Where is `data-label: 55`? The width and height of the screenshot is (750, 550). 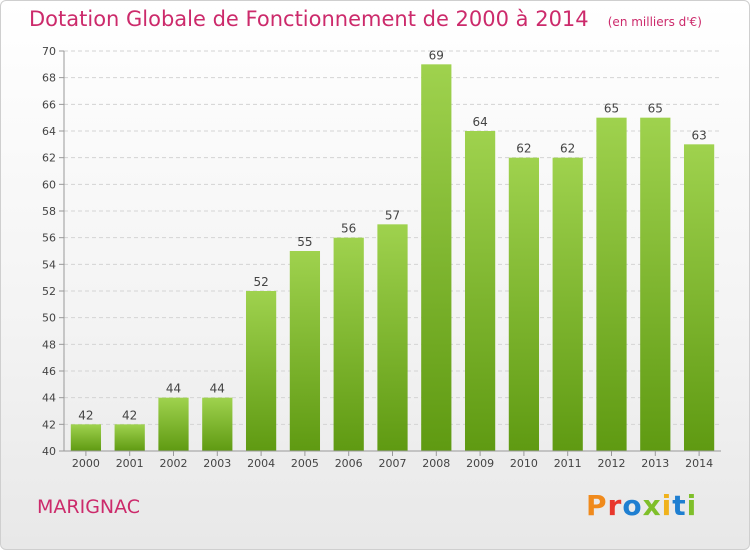
data-label: 55 is located at coordinates (304, 242).